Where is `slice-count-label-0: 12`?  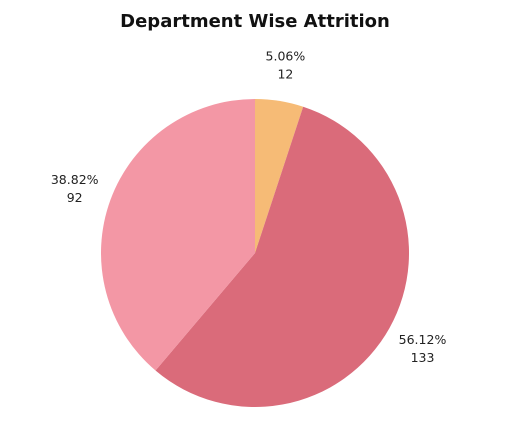 slice-count-label-0: 12 is located at coordinates (285, 73).